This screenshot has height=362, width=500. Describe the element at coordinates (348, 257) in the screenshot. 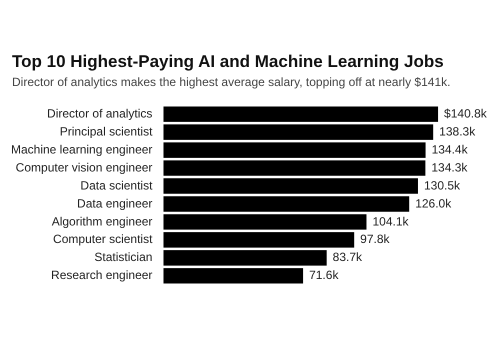

I see `data-label: 83.7k` at that location.